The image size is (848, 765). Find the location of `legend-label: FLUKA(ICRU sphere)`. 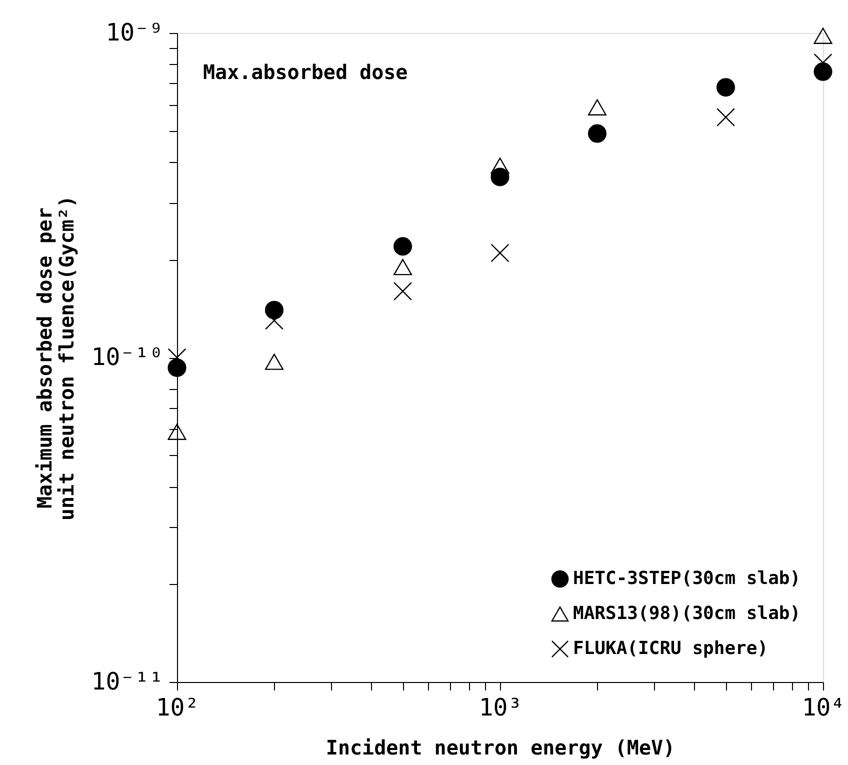

legend-label: FLUKA(ICRU sphere) is located at coordinates (670, 648).